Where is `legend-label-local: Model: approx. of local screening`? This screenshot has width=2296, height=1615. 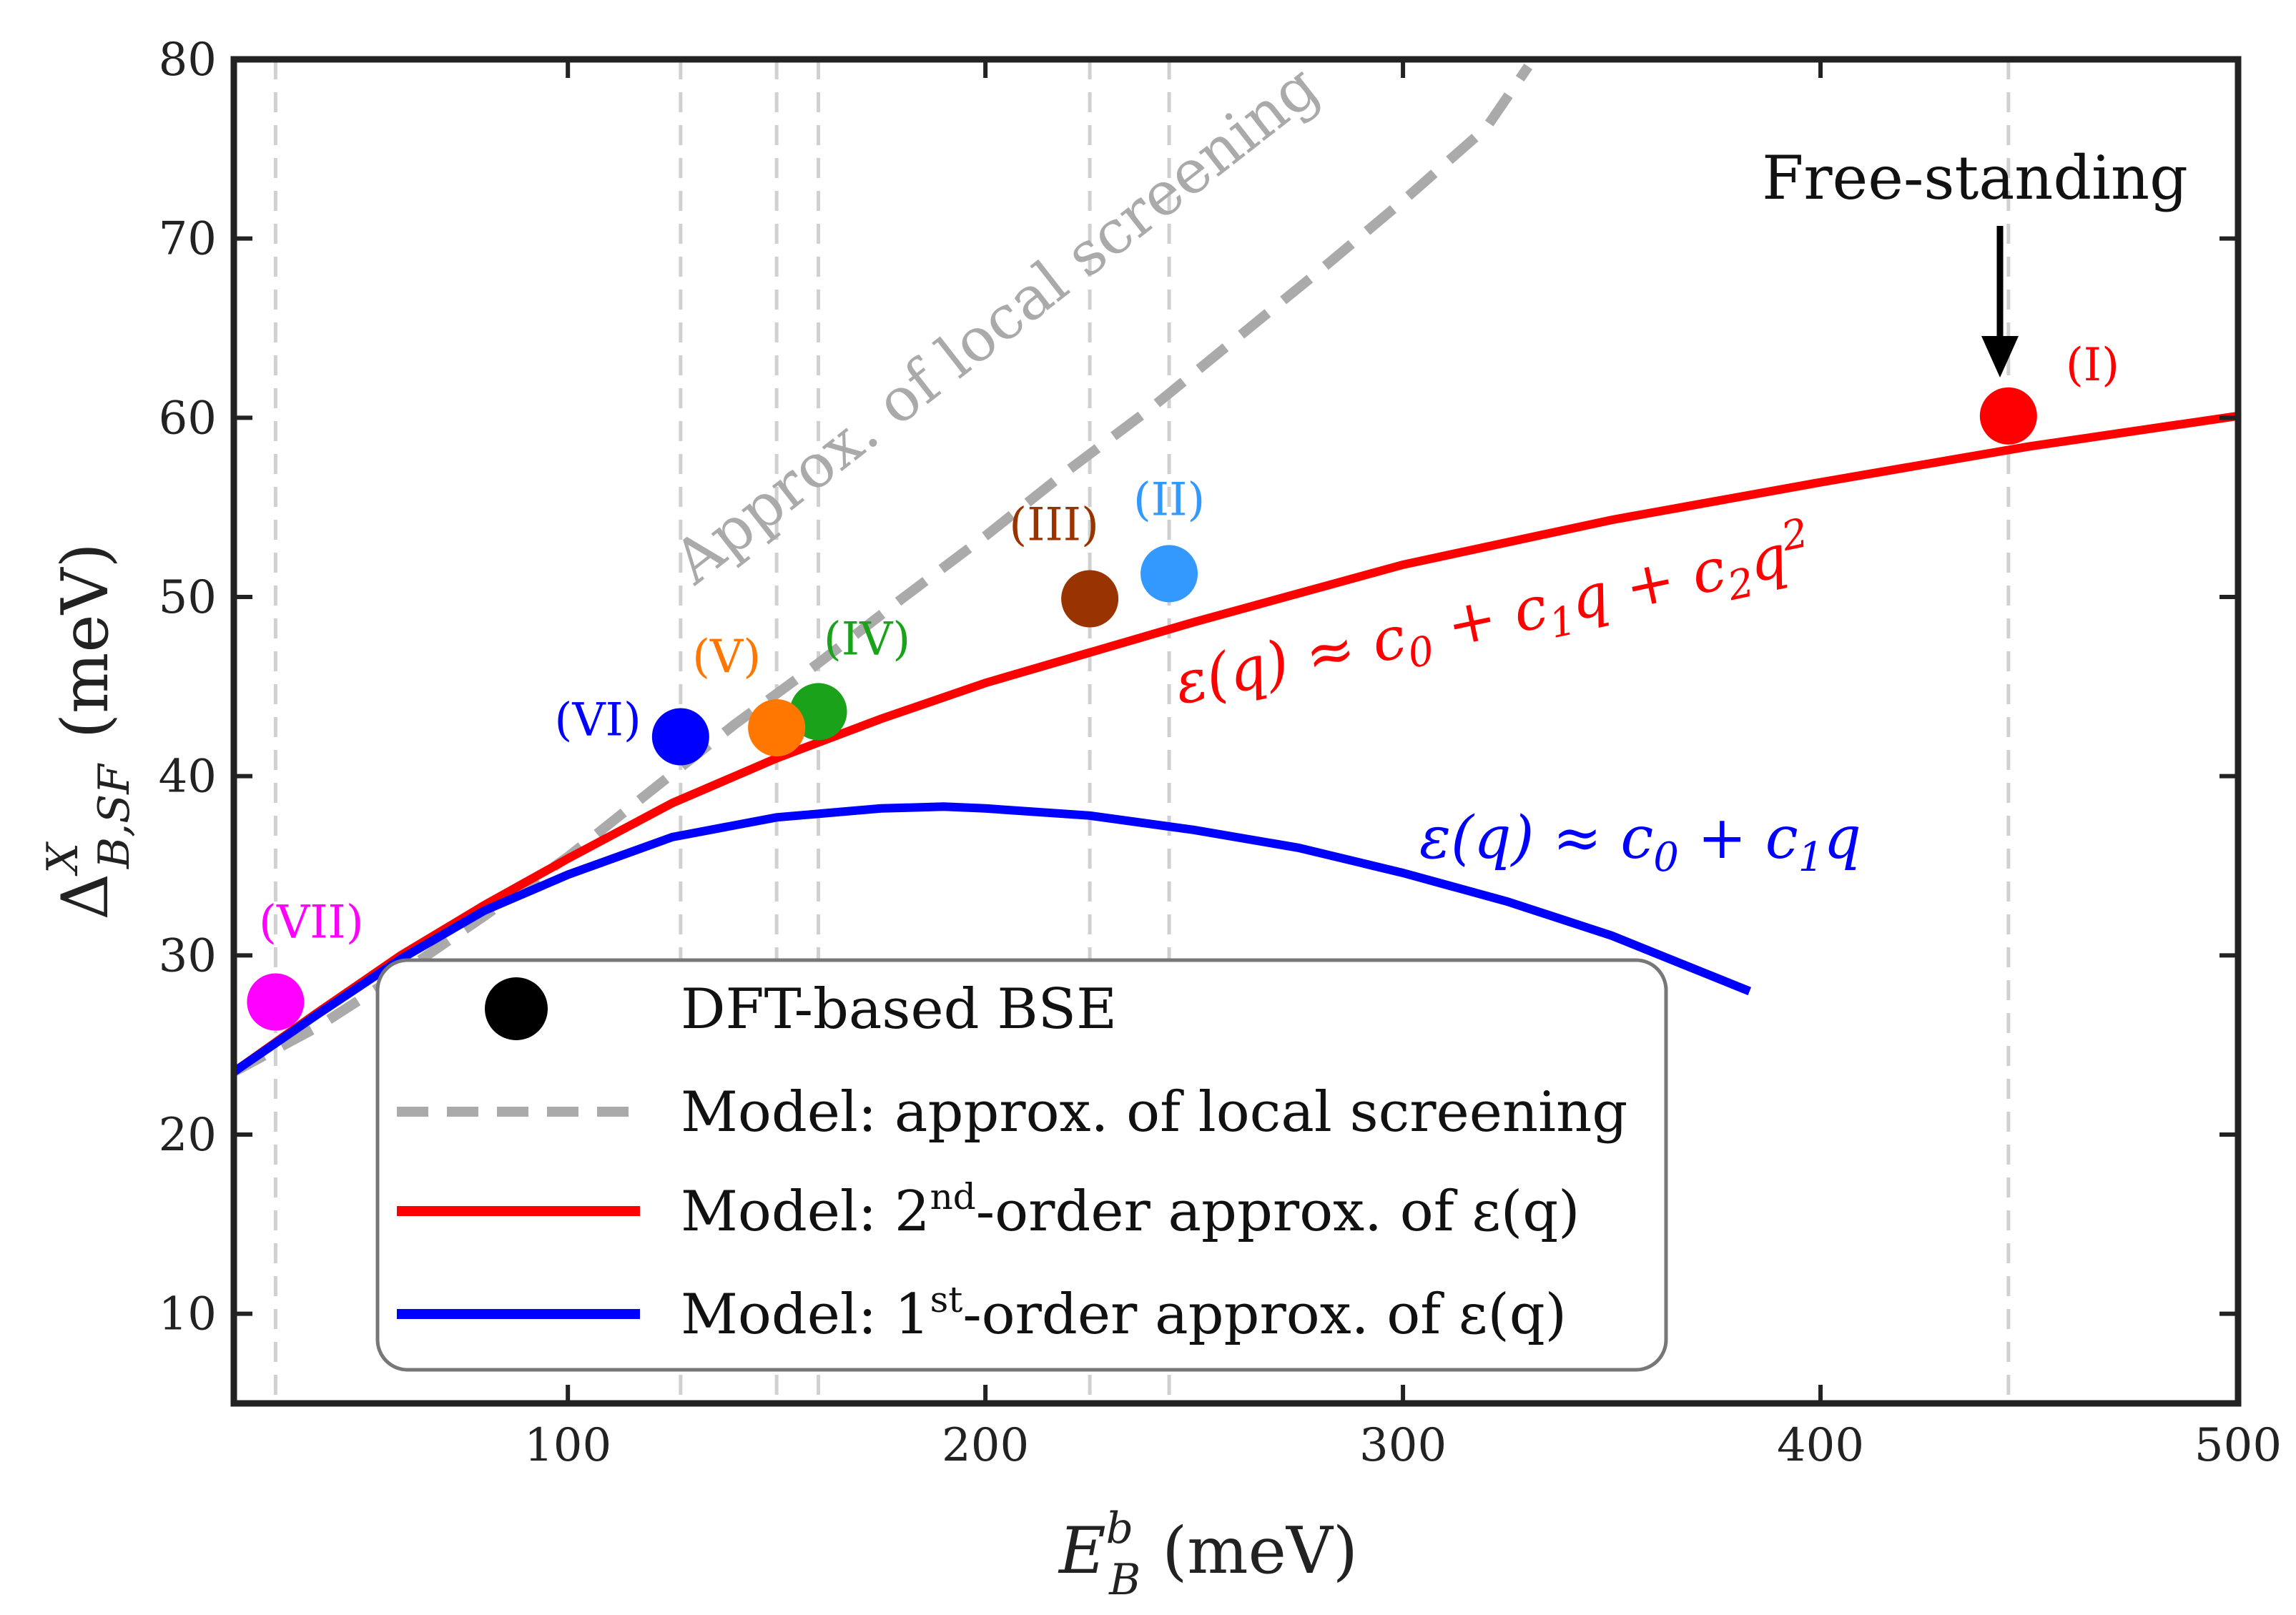 legend-label-local: Model: approx. of local screening is located at coordinates (1154, 1112).